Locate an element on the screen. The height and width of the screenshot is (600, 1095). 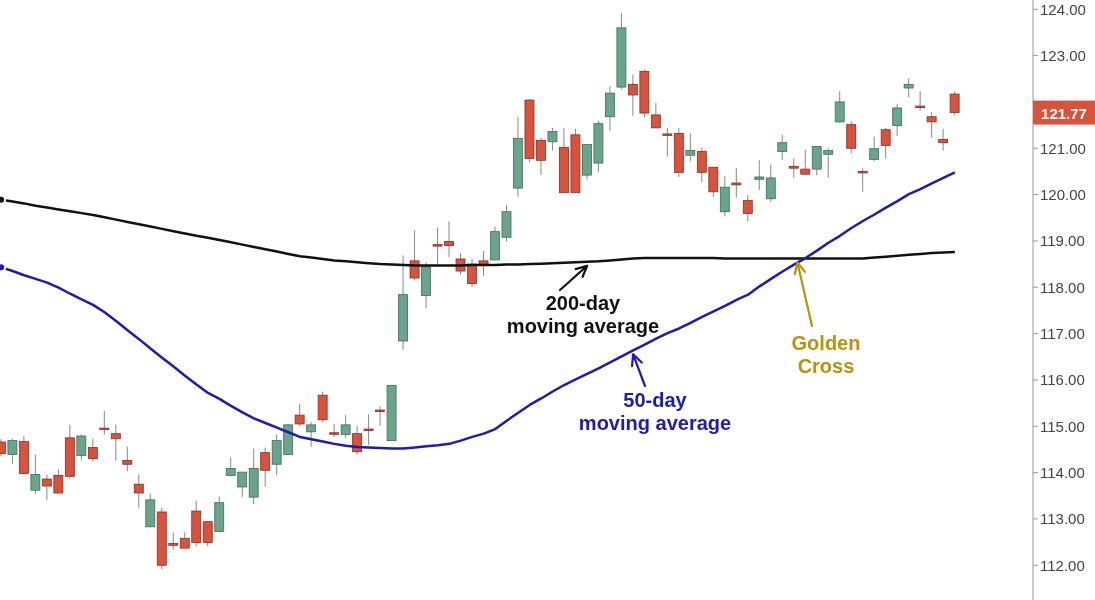
y-tick-label: 119.00 is located at coordinates (1062, 241).